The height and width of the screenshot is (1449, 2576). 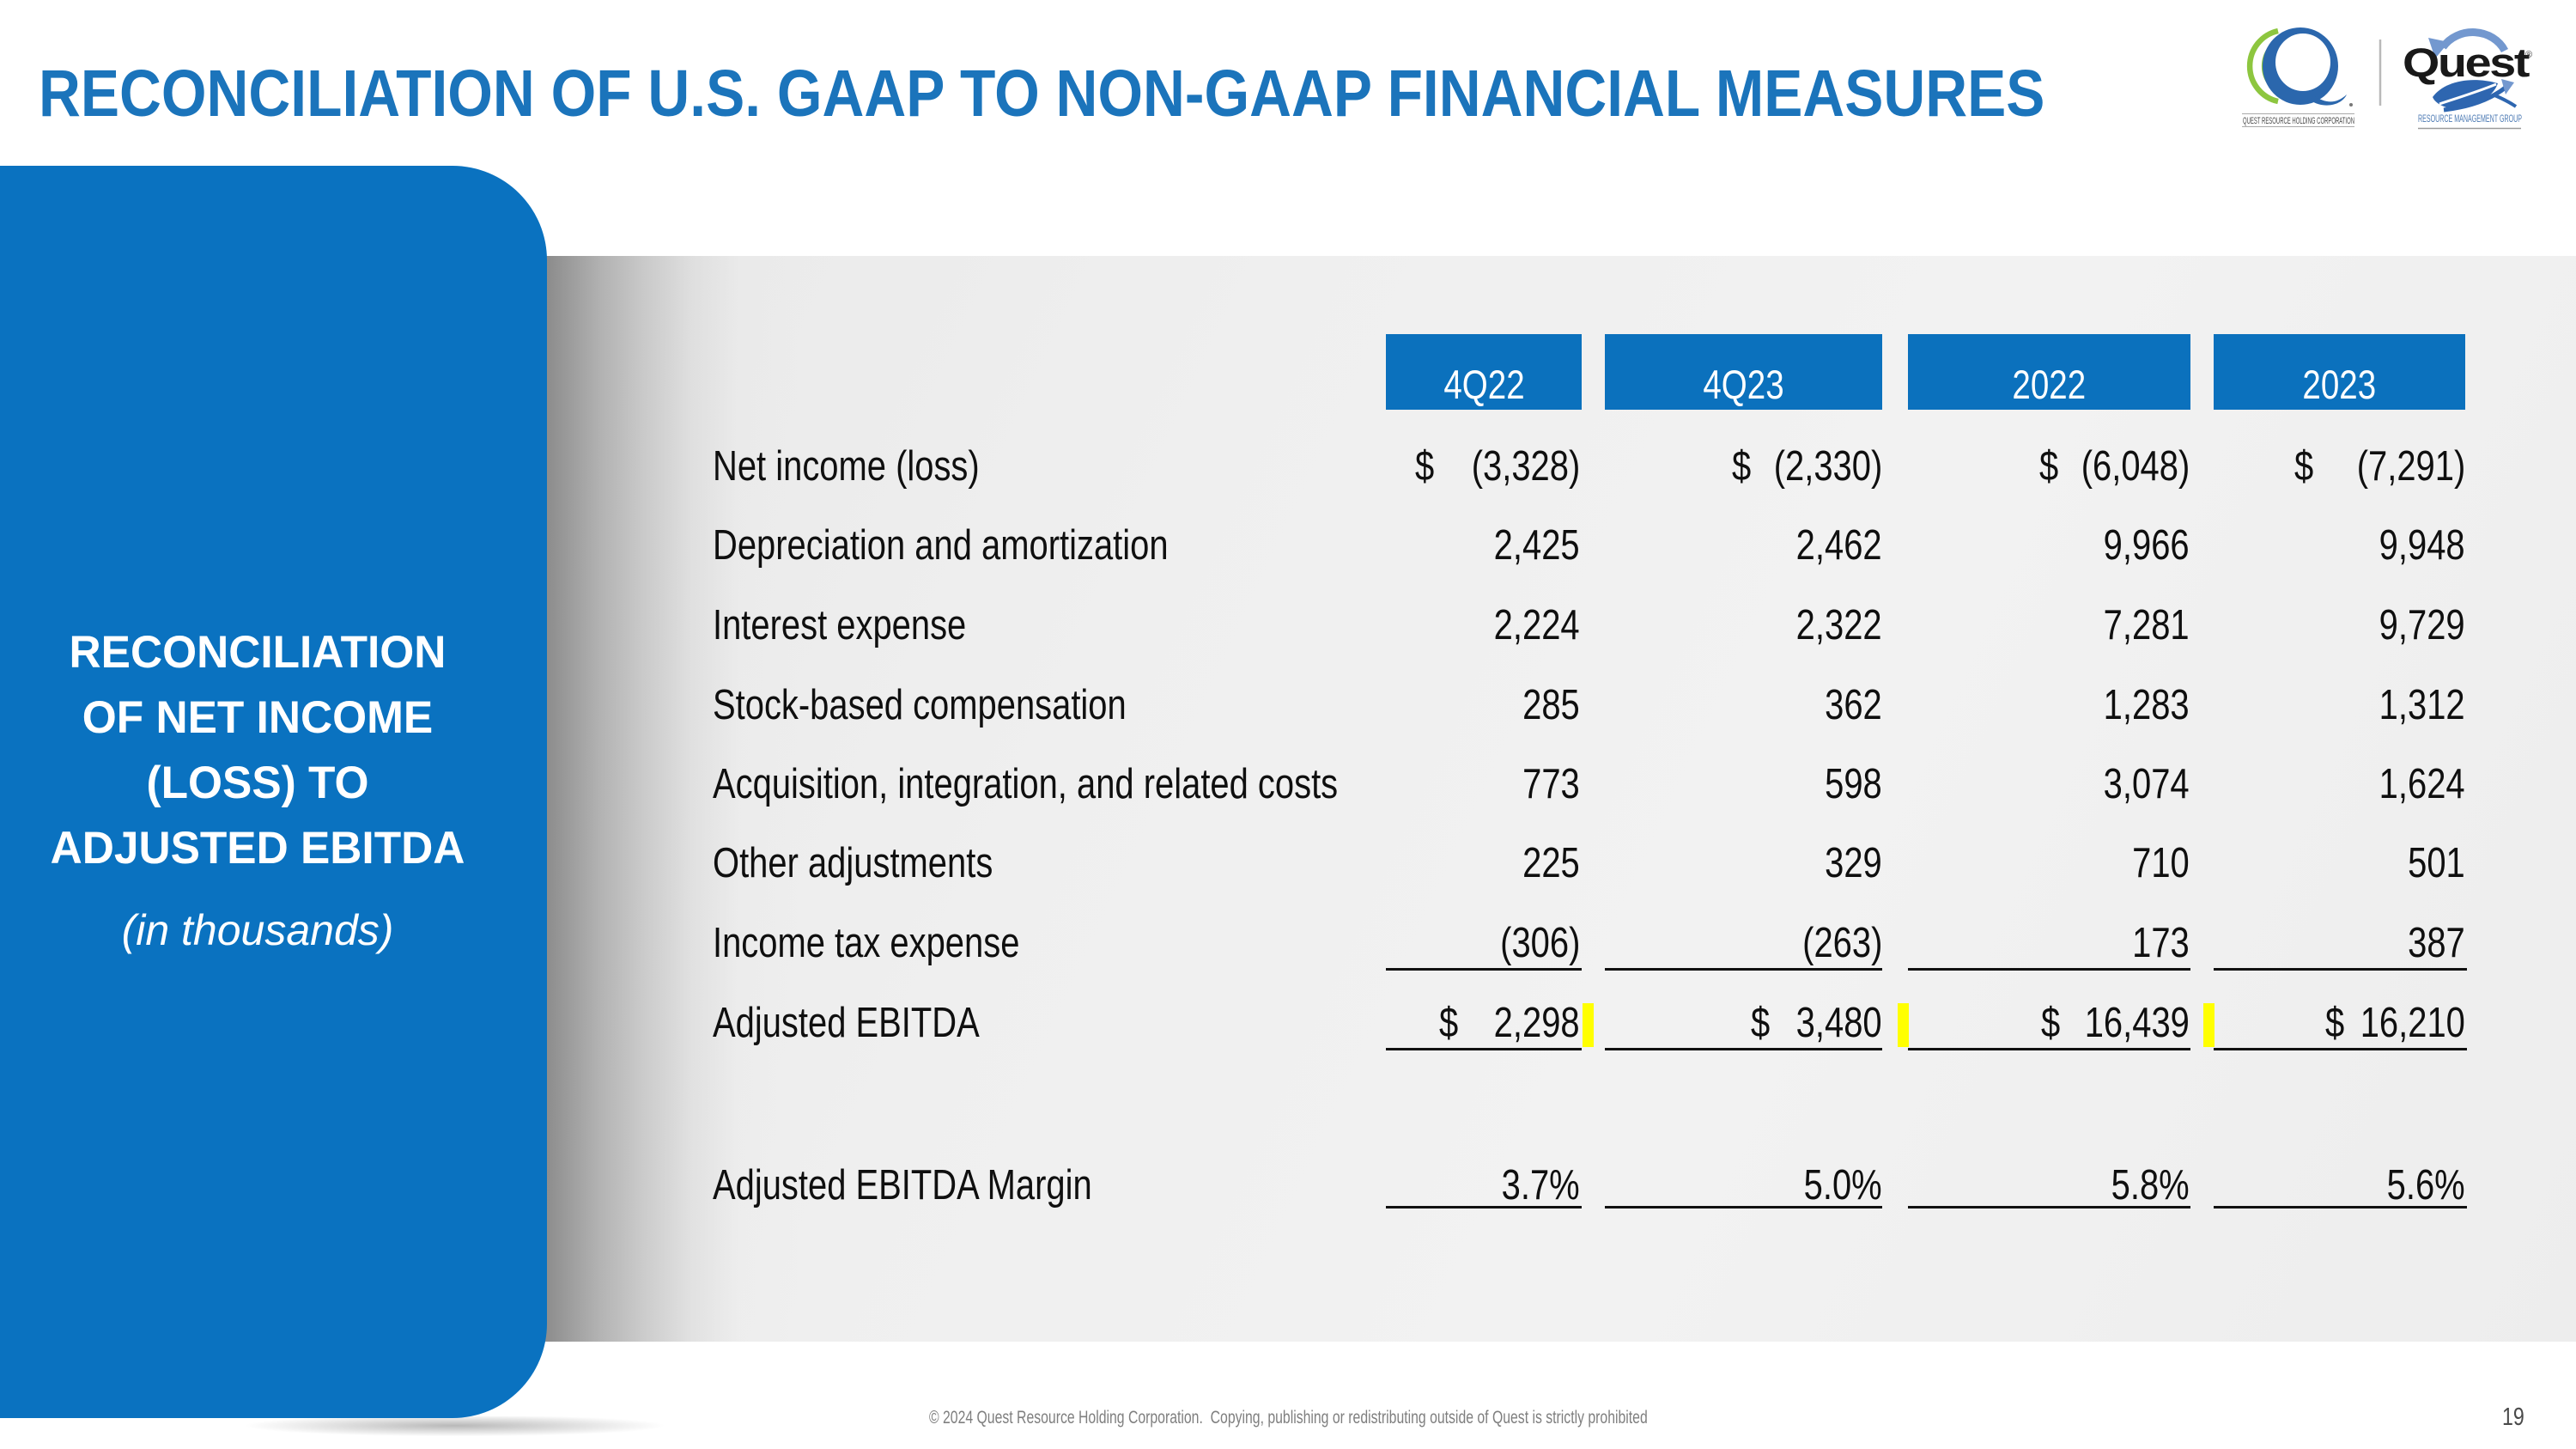 I want to click on svg-text:QUEST RESOURCE HOLDING CORPORA: QUEST RESOURCE HOLDING CORPORATION, so click(x=2298, y=121).